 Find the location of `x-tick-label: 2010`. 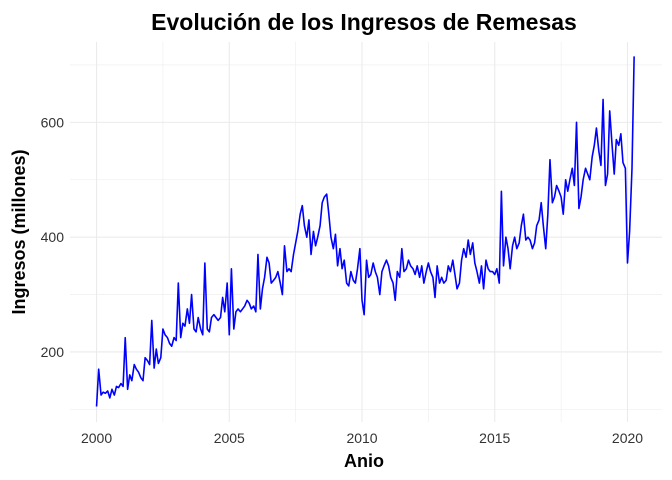

x-tick-label: 2010 is located at coordinates (361, 438).